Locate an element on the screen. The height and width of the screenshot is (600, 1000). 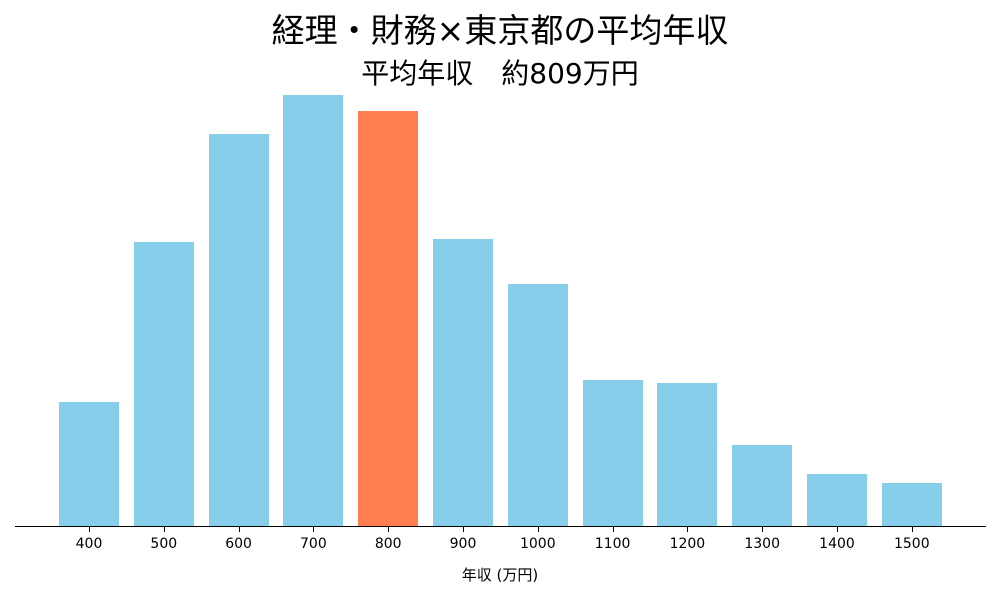
x-tick-label: 1500 is located at coordinates (911, 544).